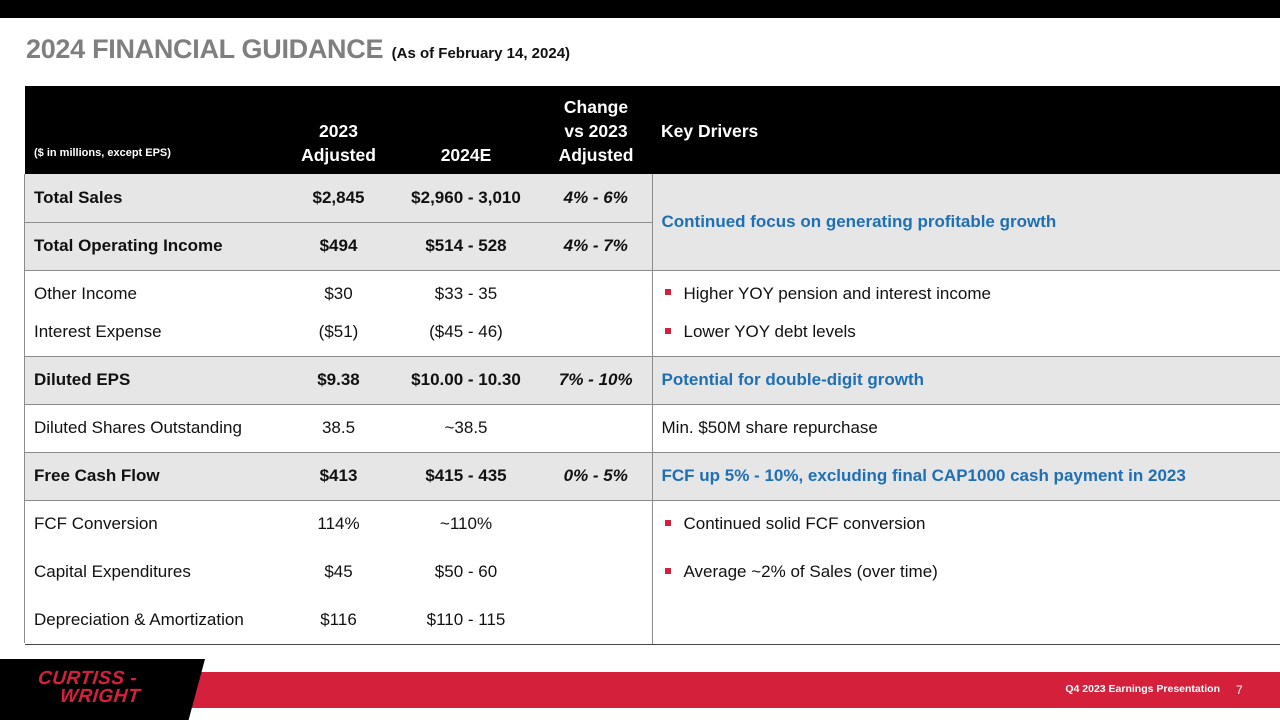 This screenshot has height=720, width=1280. What do you see at coordinates (466, 293) in the screenshot?
I see `value-2024e: $33 - 35` at bounding box center [466, 293].